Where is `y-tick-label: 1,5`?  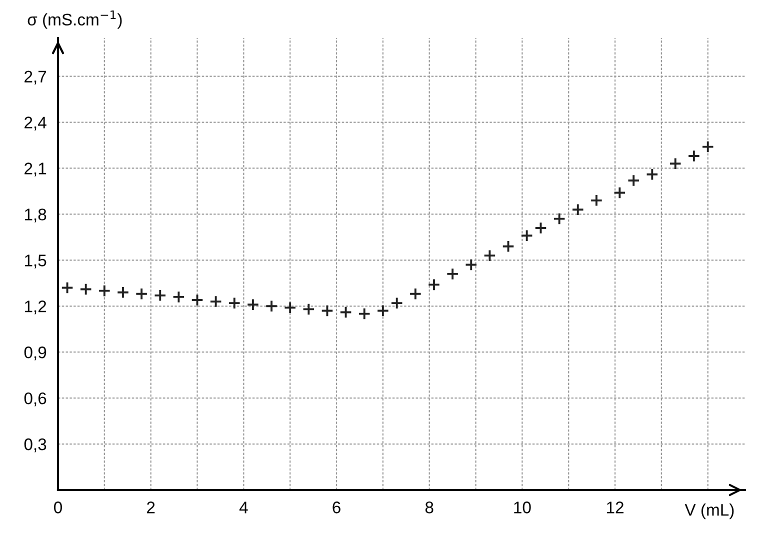 y-tick-label: 1,5 is located at coordinates (35, 261).